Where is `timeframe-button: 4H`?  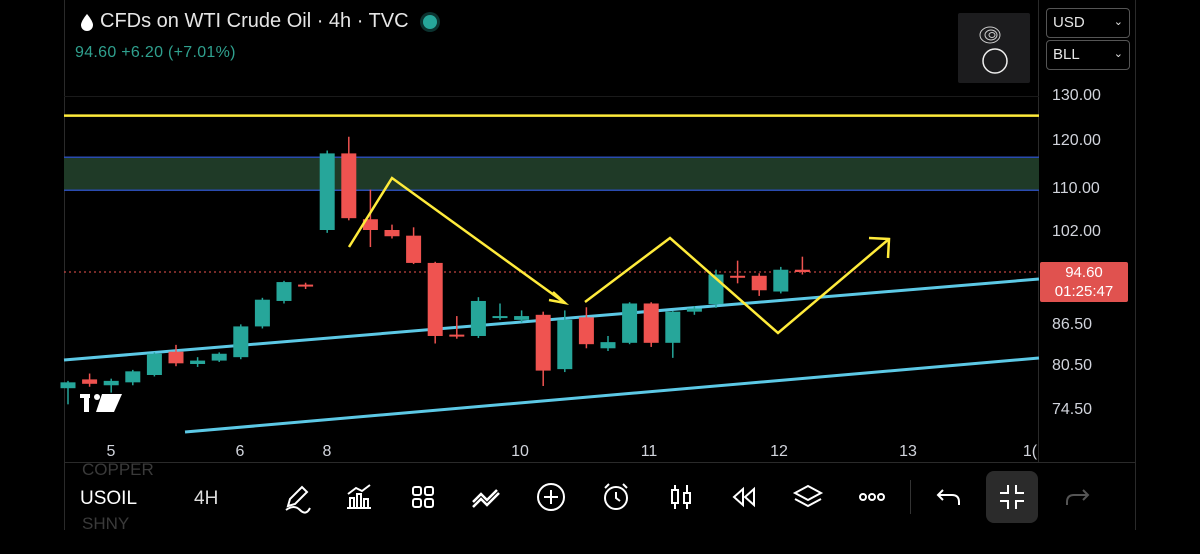 timeframe-button: 4H is located at coordinates (206, 498).